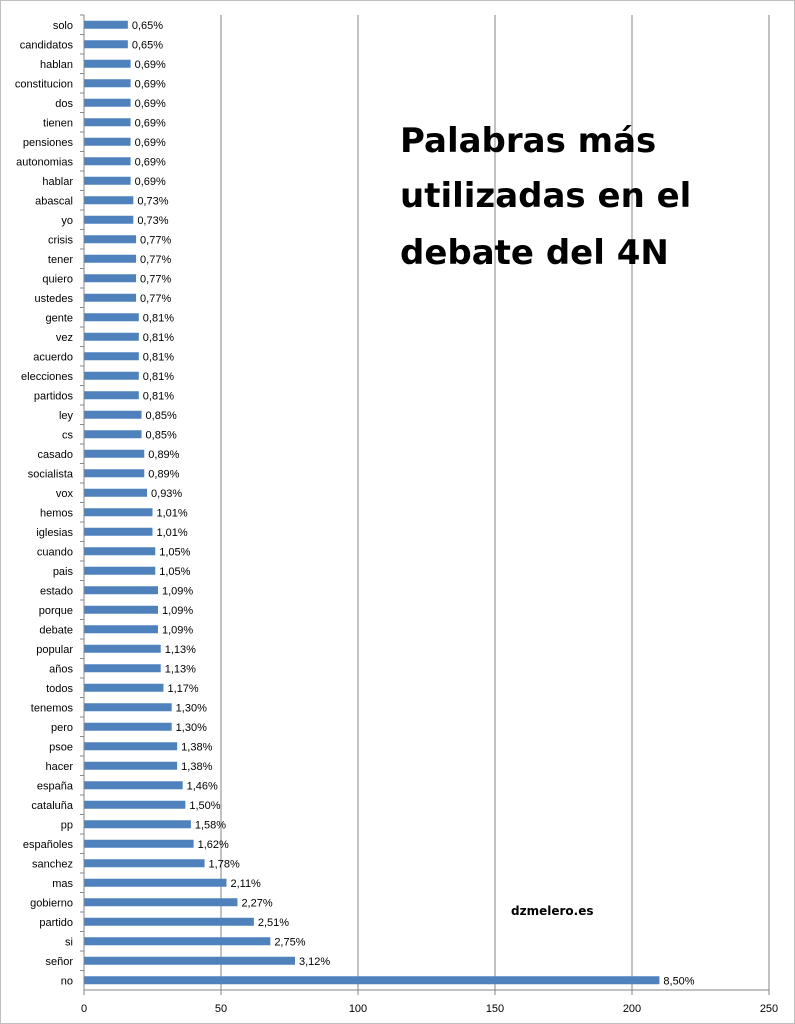  I want to click on category-label: constitucion, so click(44, 84).